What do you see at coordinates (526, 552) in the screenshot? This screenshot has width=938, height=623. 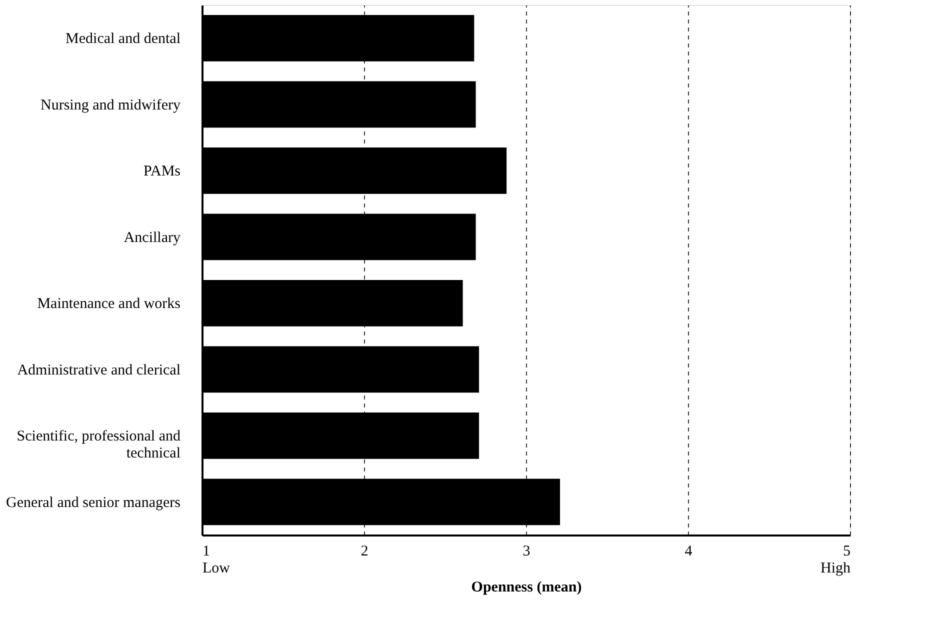 I see `x-tick-label: 3` at bounding box center [526, 552].